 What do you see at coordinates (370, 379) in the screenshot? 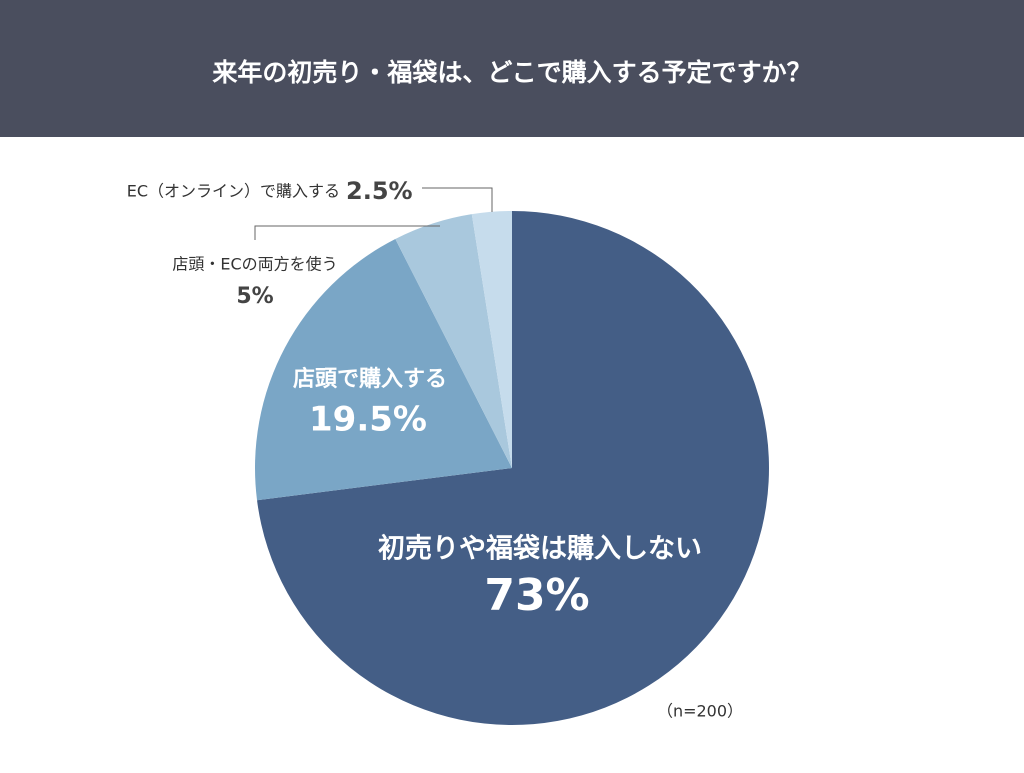
I see `slice-label: 店頭で購入する` at bounding box center [370, 379].